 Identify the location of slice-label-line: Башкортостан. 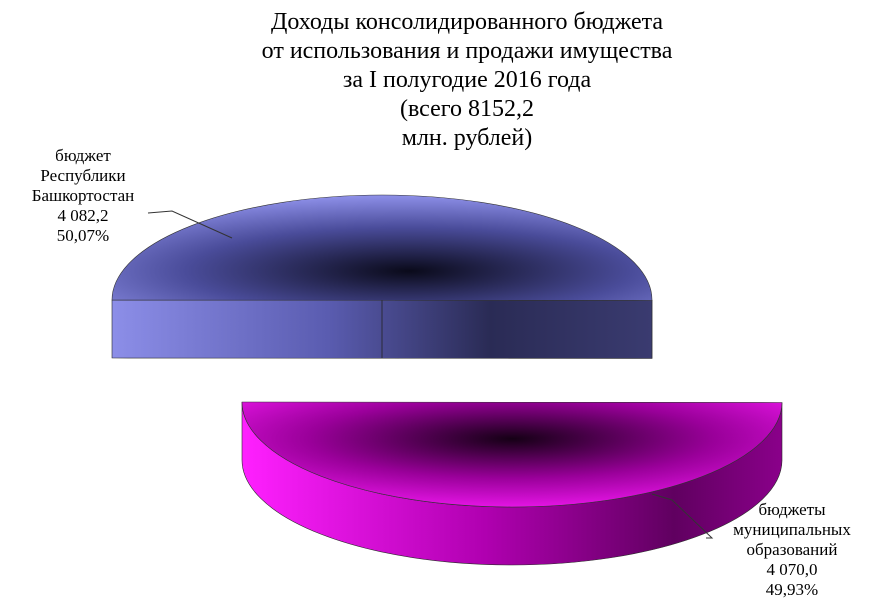
(83, 195).